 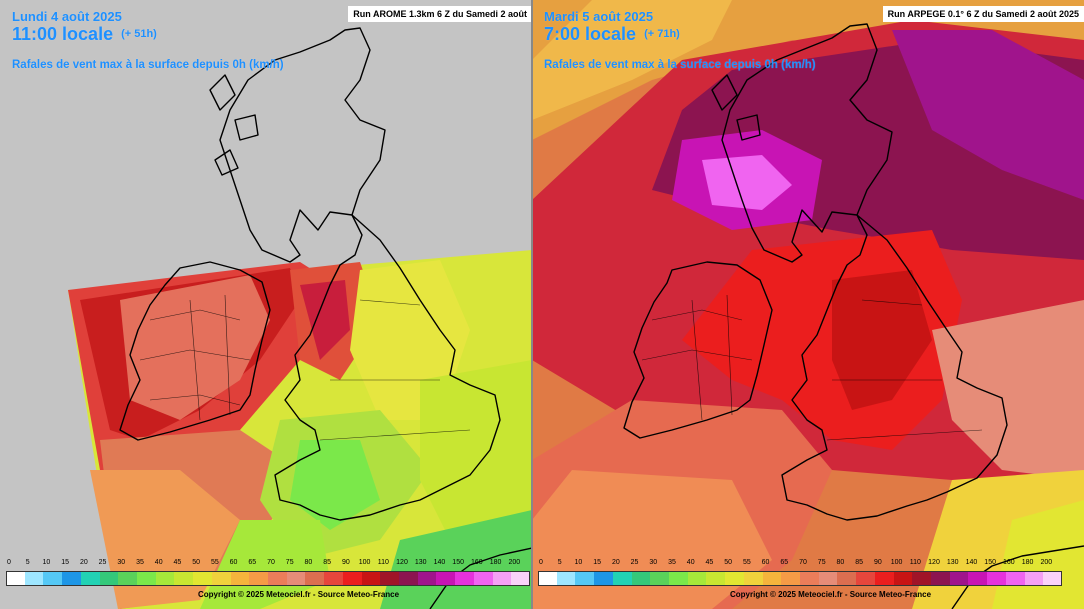 What do you see at coordinates (532, 304) in the screenshot?
I see `panel-divider` at bounding box center [532, 304].